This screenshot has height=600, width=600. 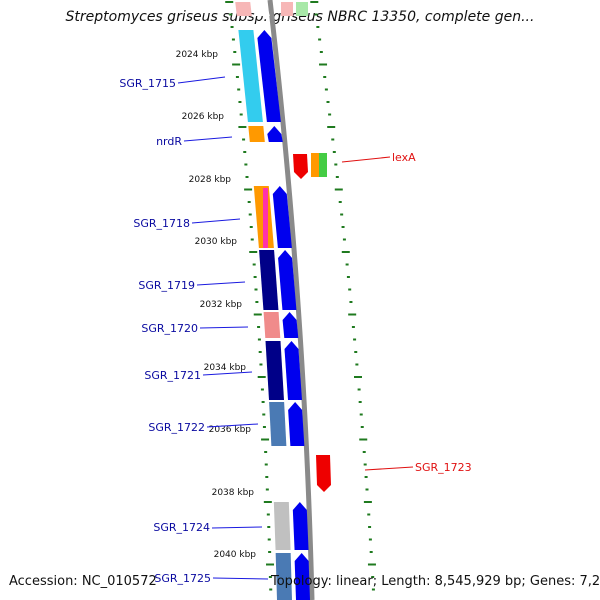 What do you see at coordinates (161, 223) in the screenshot?
I see `gene-label-sgr-1718: SGR_1718` at bounding box center [161, 223].